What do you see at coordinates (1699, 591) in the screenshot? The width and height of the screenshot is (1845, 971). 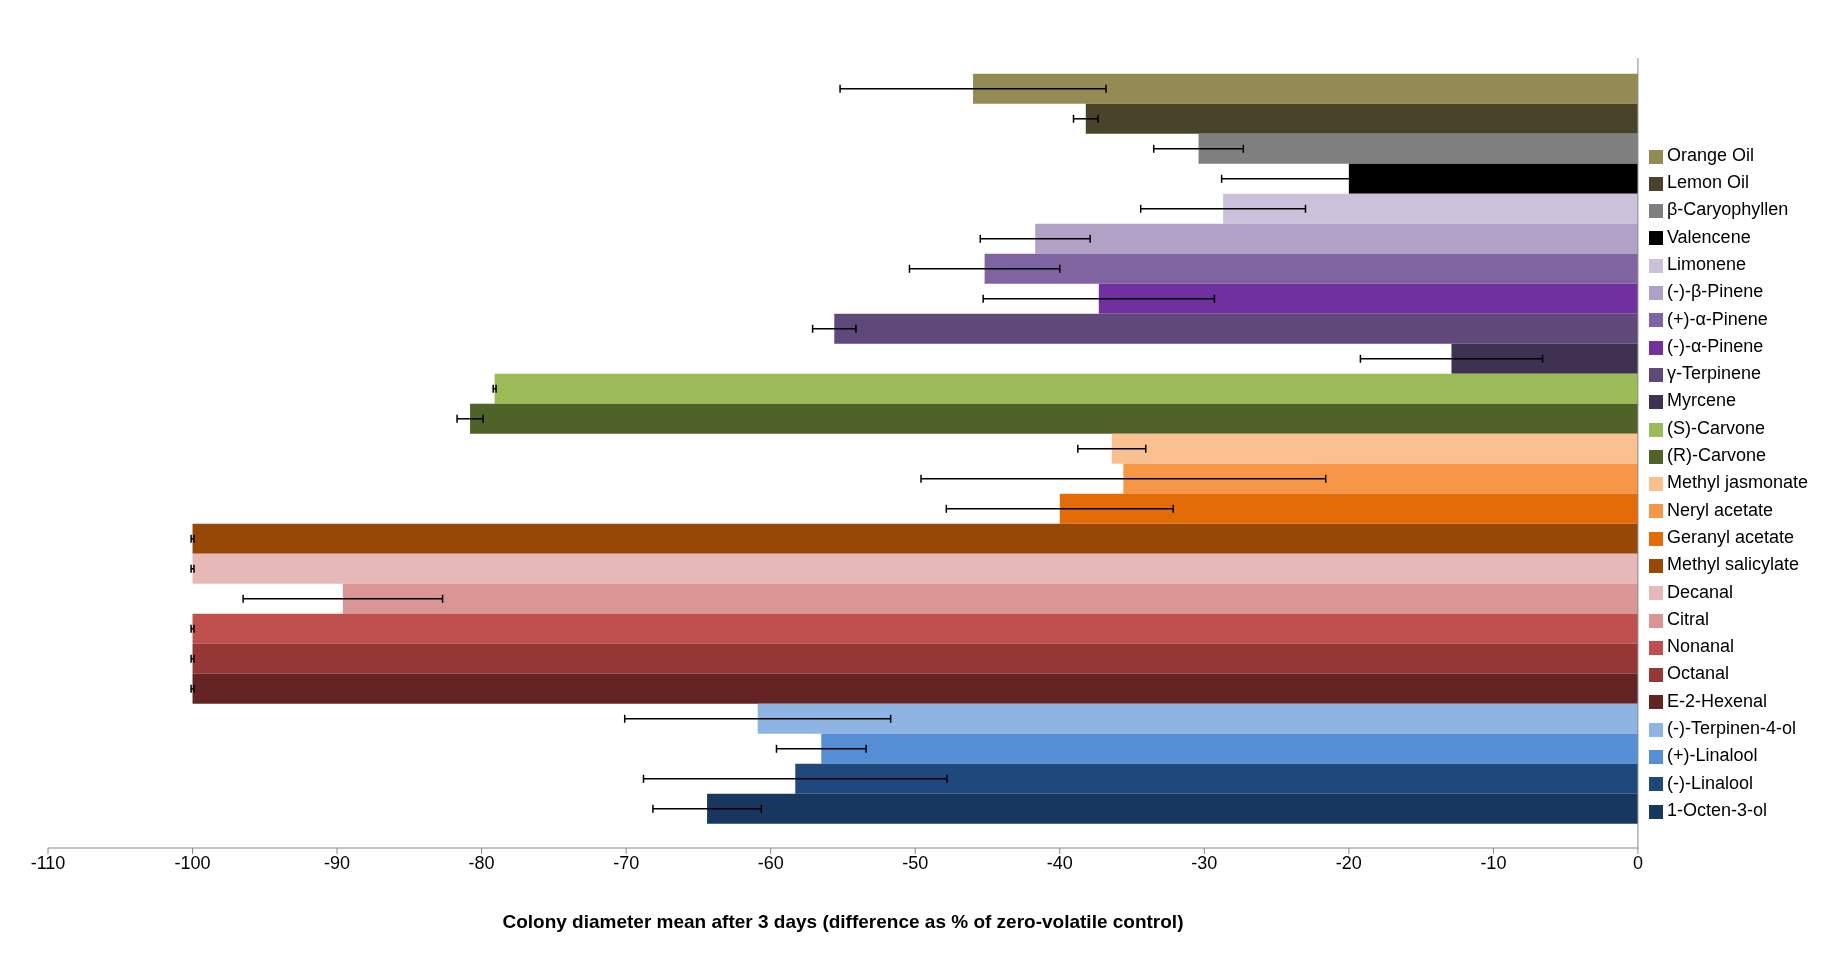 I see `legend-label: Decanal` at bounding box center [1699, 591].